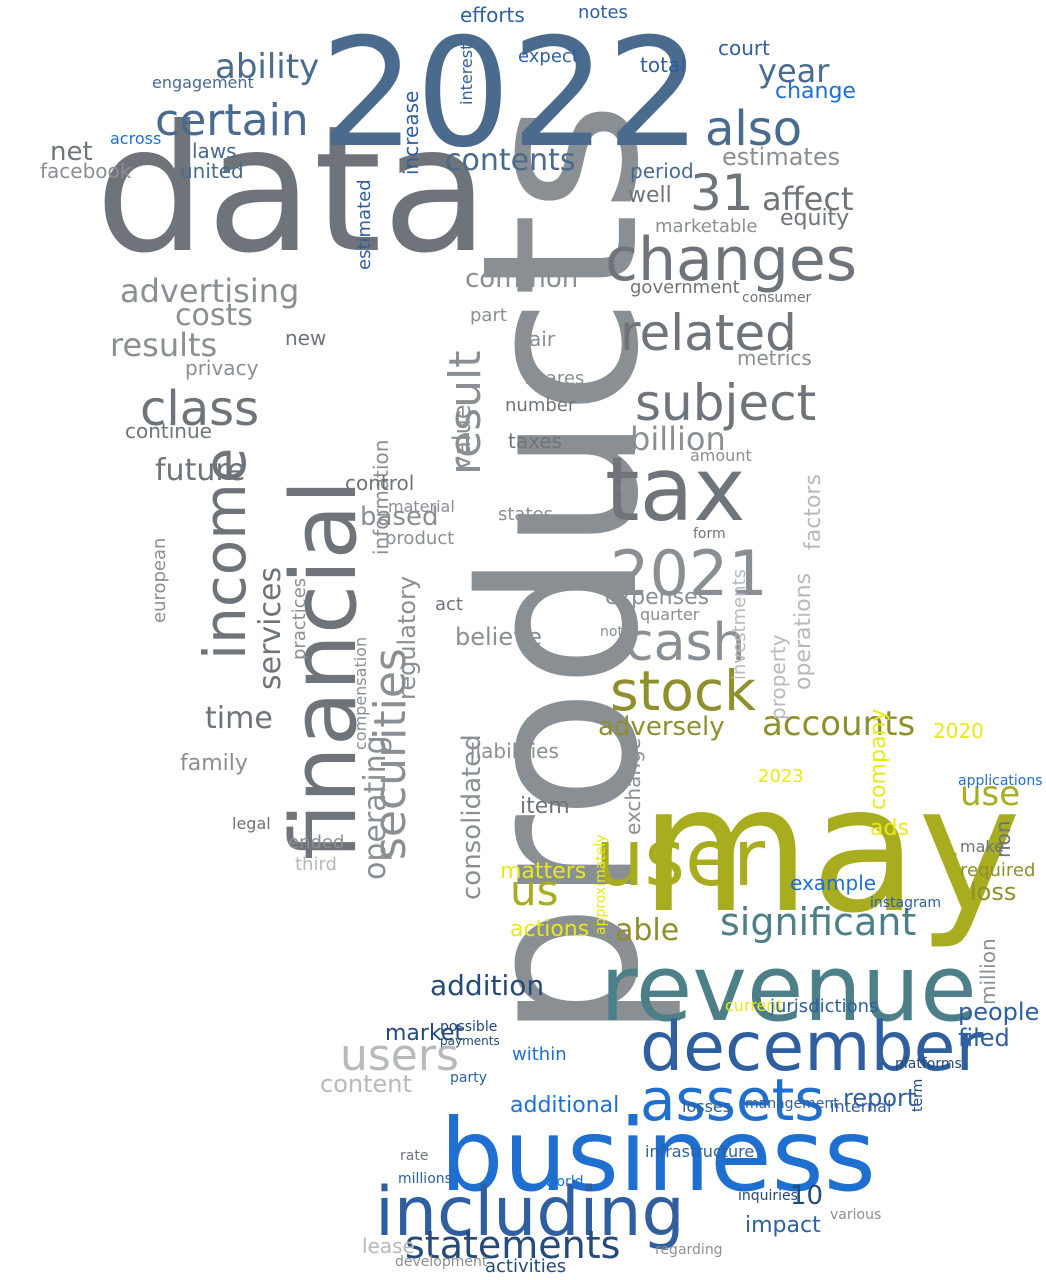  Describe the element at coordinates (731, 260) in the screenshot. I see `cloud-word-changes: changes` at that location.